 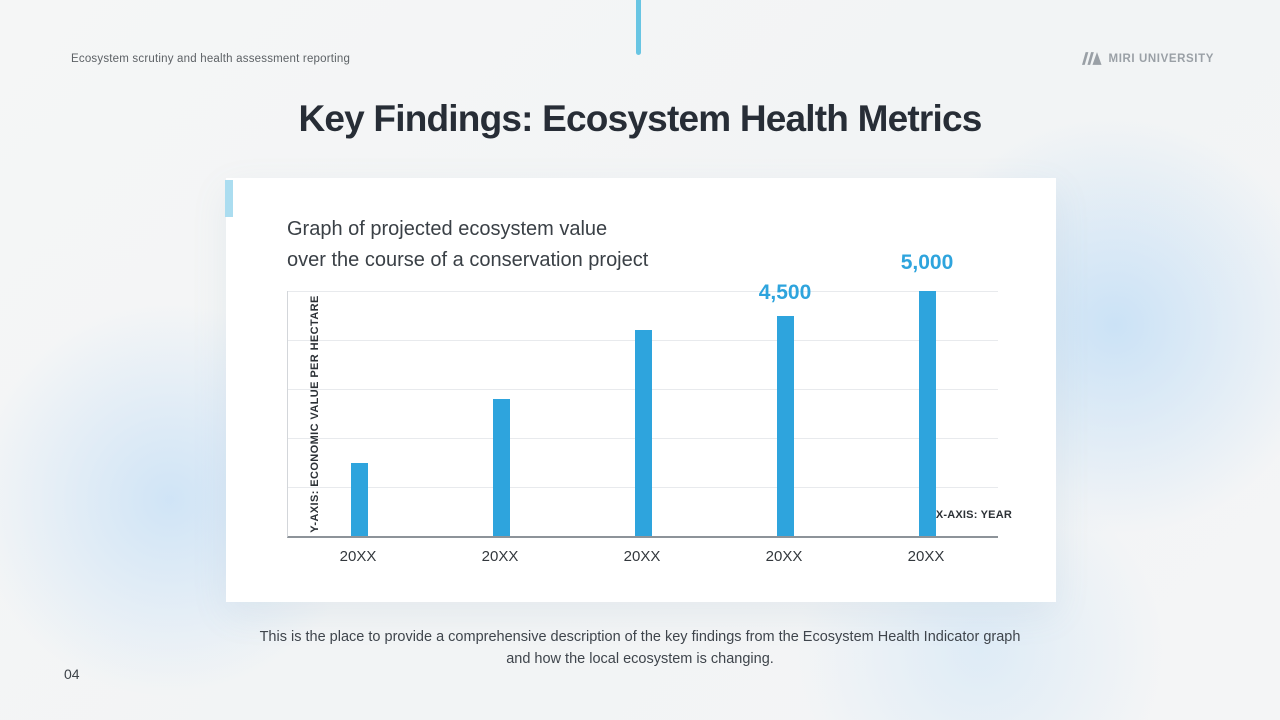 What do you see at coordinates (973, 515) in the screenshot?
I see `x-axis-label: X-AXIS: YEAR` at bounding box center [973, 515].